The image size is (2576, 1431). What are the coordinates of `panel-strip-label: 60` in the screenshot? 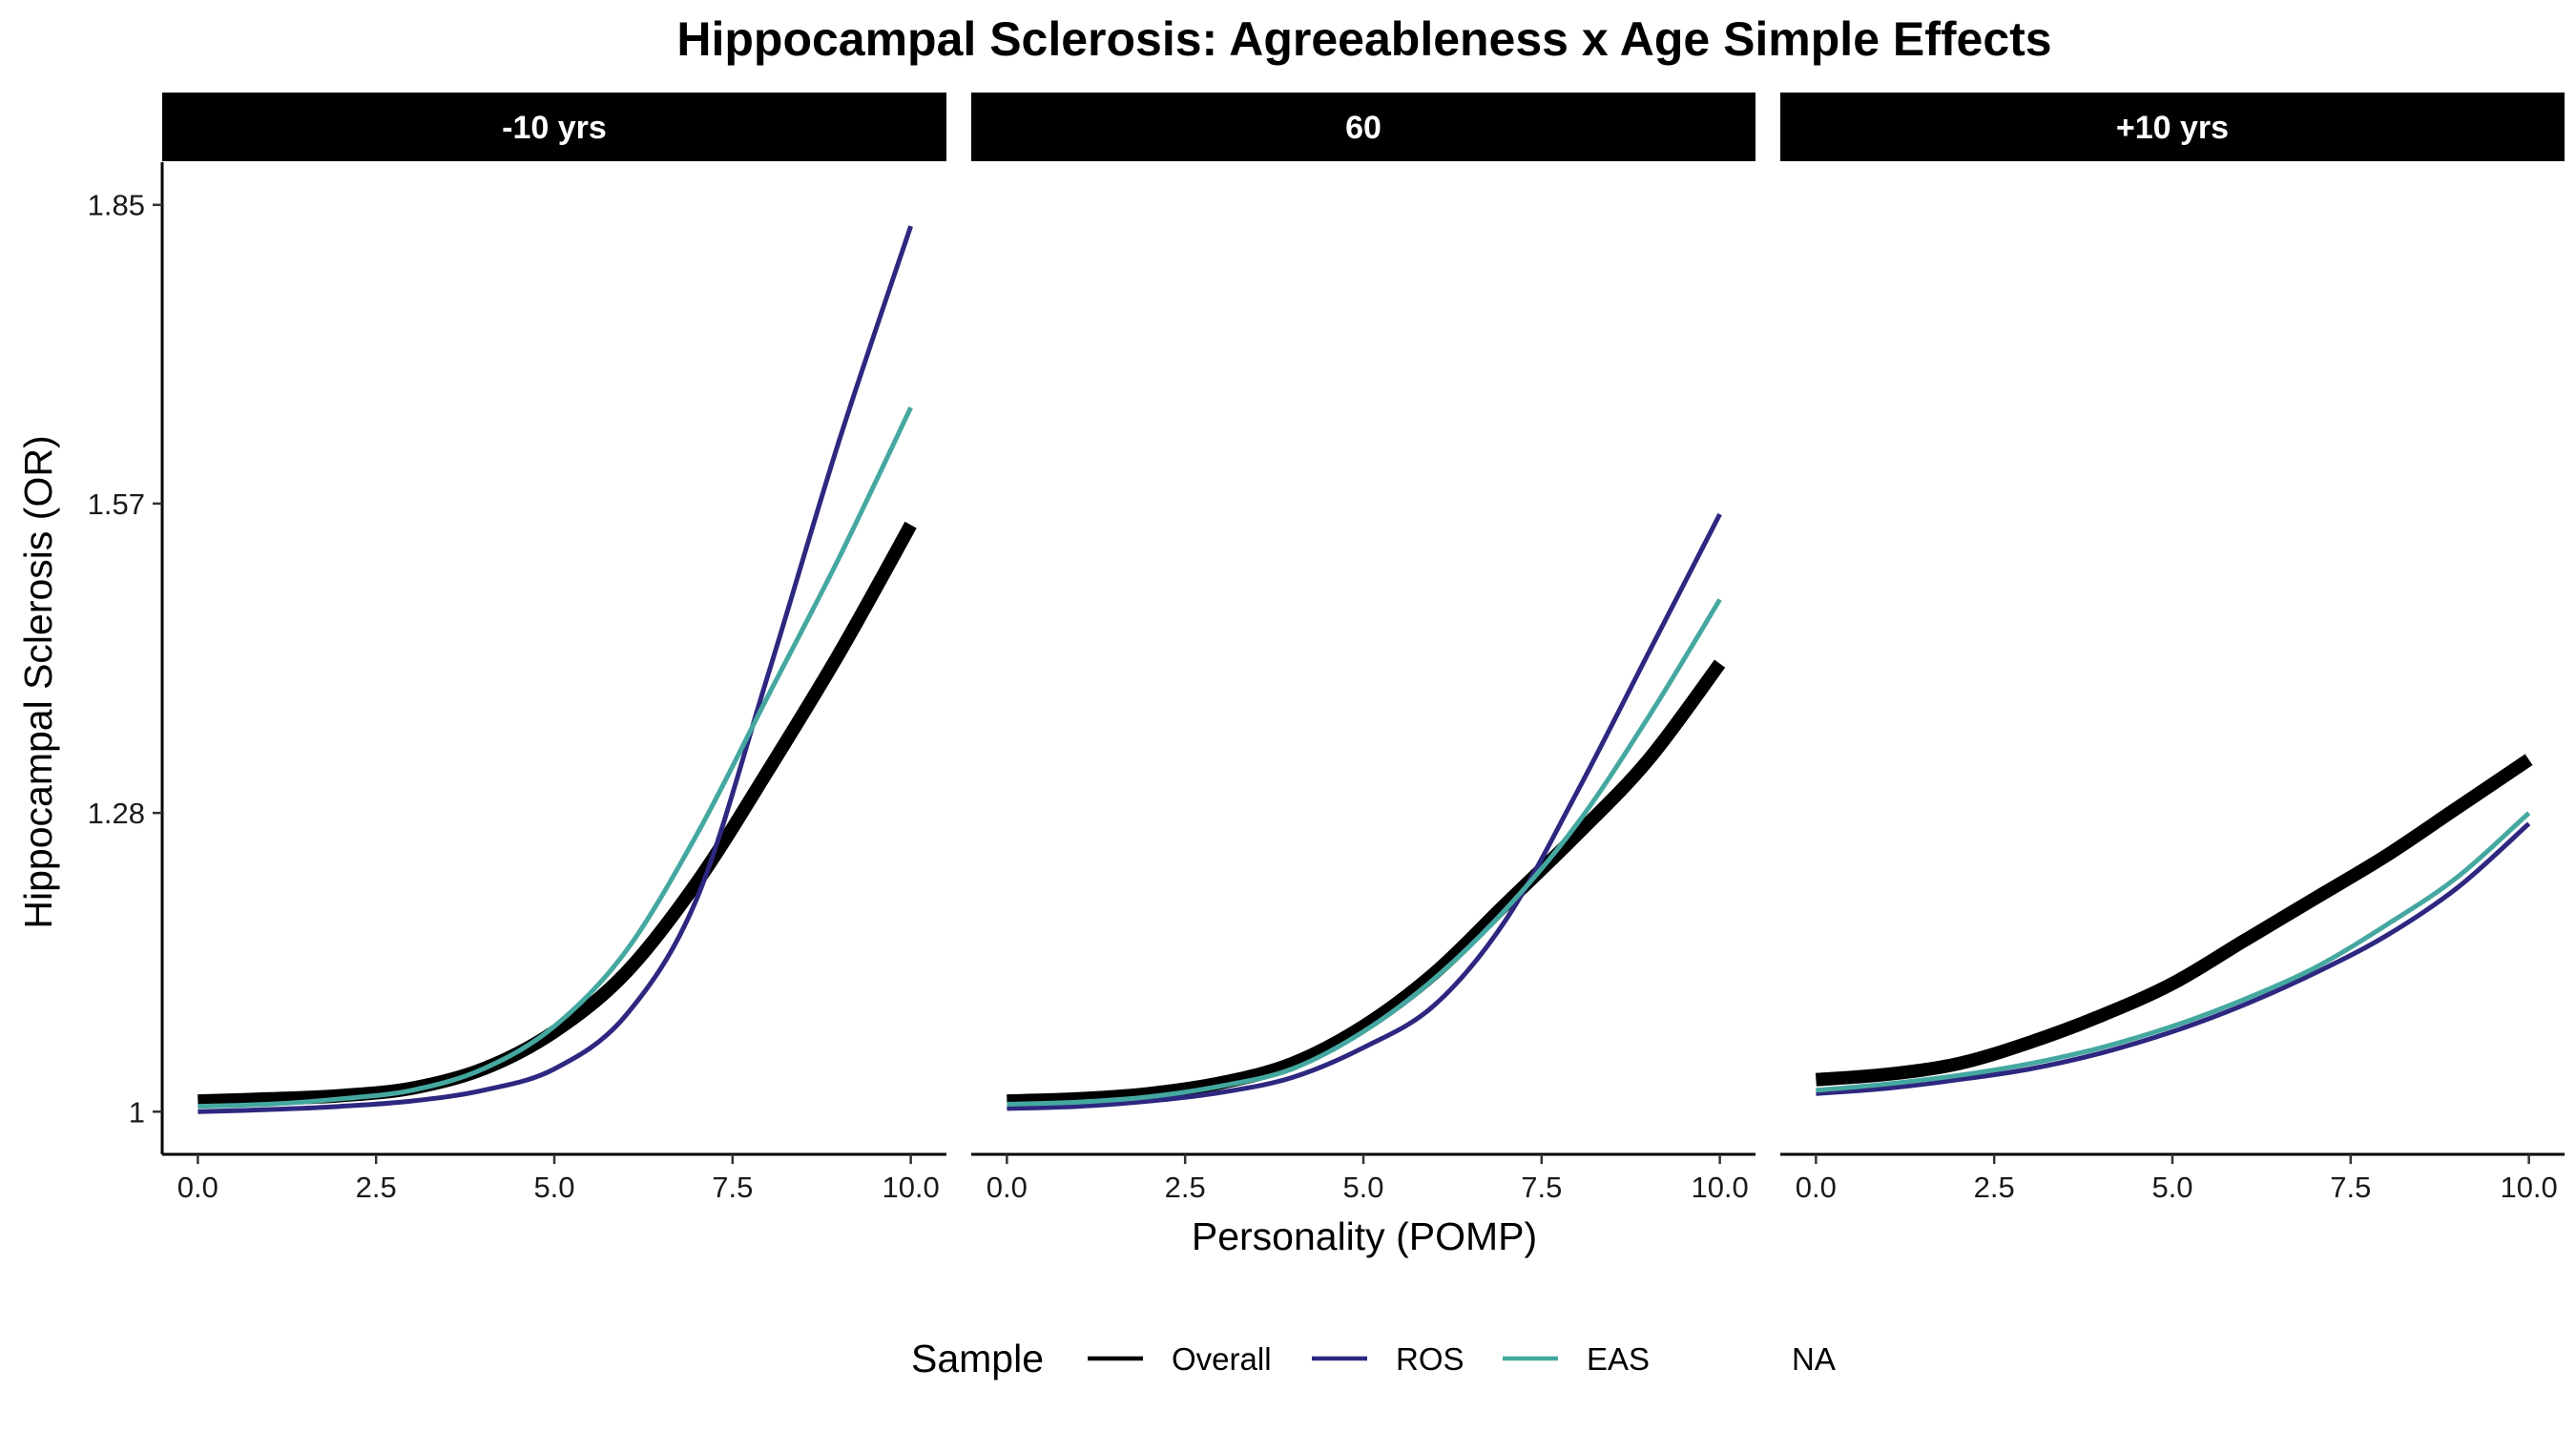 It's located at (1363, 128).